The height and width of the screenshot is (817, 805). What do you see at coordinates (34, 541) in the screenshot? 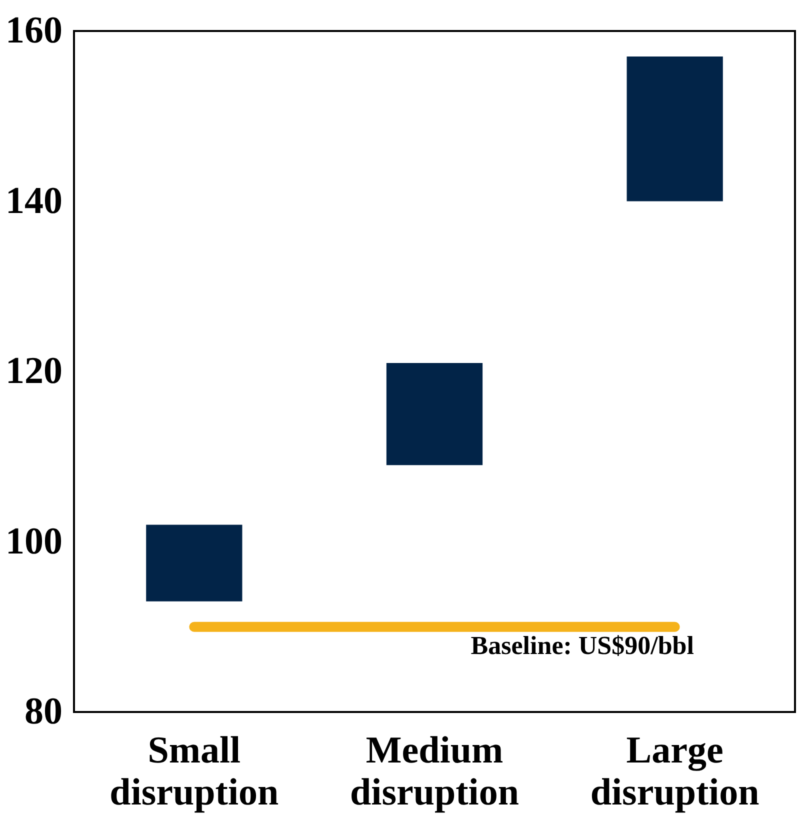
I see `y-tick-label: 100` at bounding box center [34, 541].